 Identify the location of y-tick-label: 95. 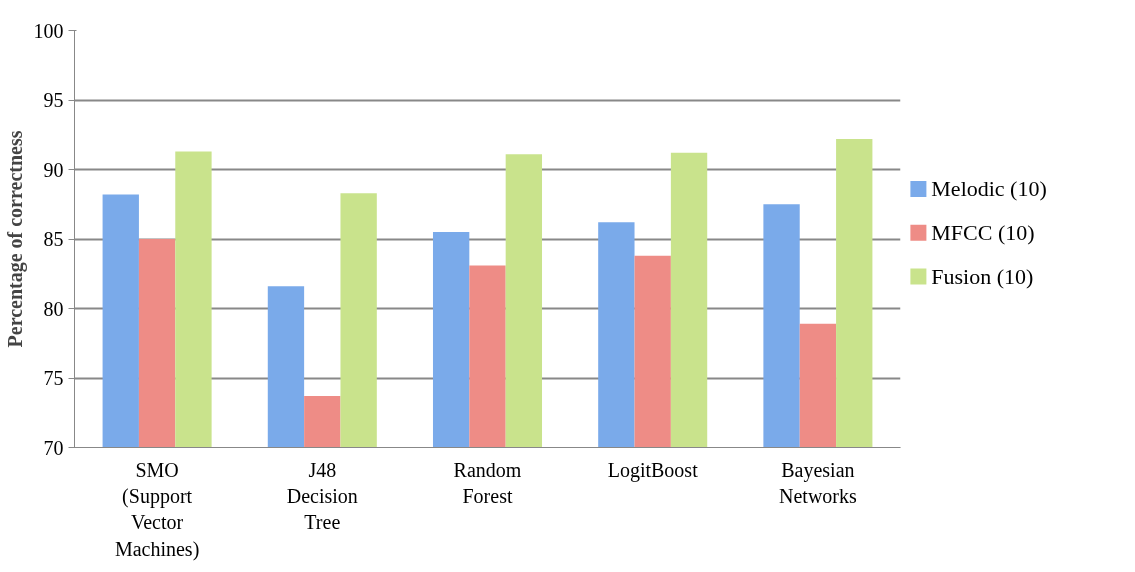
(53, 100).